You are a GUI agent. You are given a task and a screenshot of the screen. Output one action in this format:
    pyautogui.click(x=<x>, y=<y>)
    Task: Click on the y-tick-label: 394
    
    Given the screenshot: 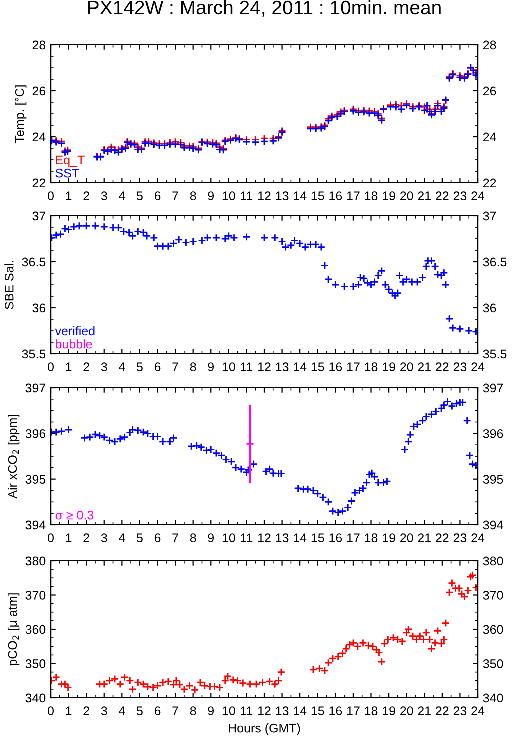 What is the action you would take?
    pyautogui.click(x=36, y=525)
    